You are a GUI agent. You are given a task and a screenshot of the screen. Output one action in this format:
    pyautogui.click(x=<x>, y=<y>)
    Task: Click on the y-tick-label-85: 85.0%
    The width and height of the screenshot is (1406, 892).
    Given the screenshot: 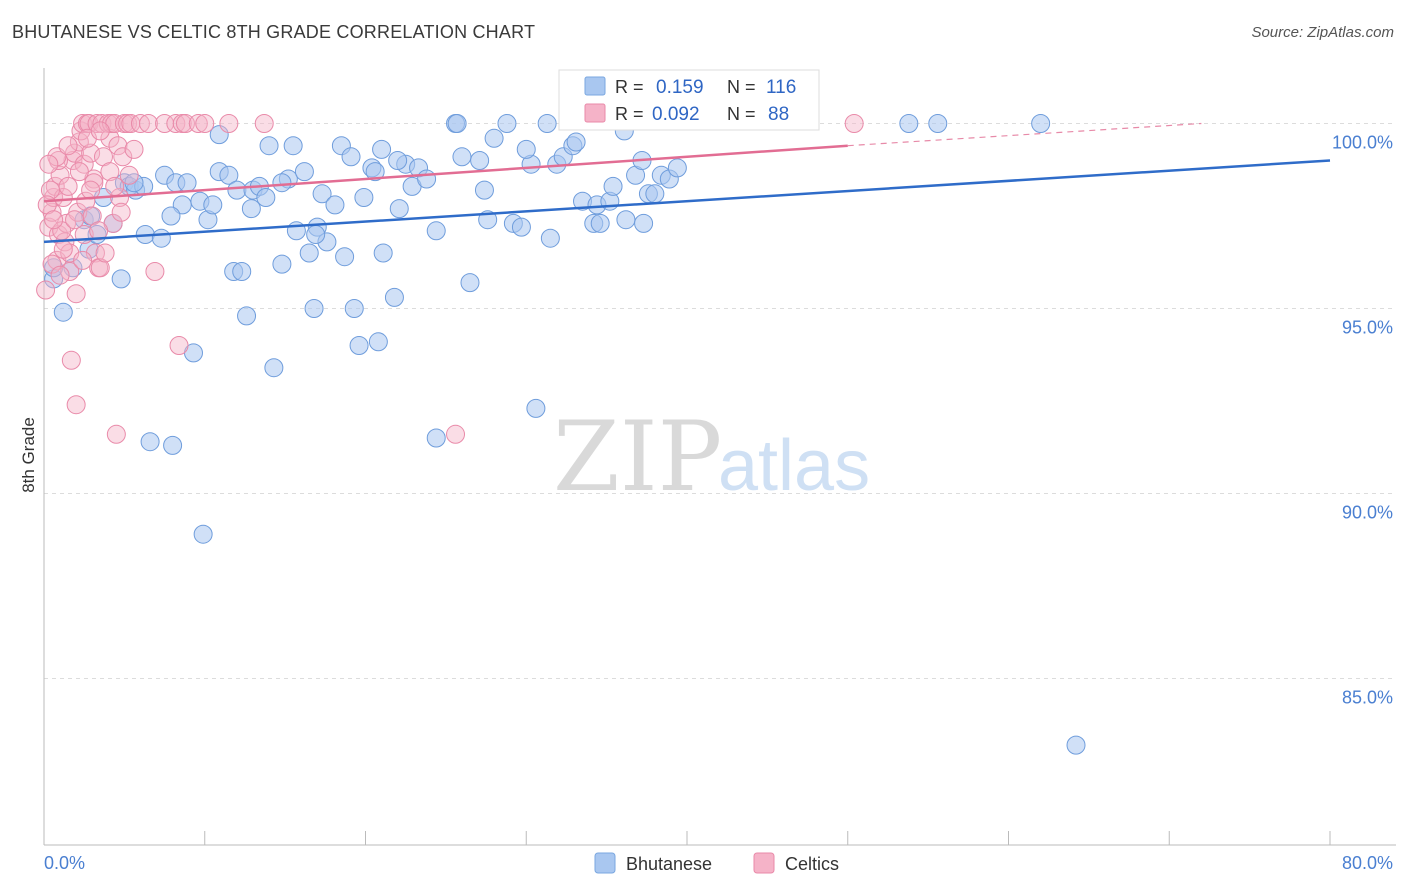 What is the action you would take?
    pyautogui.click(x=1367, y=698)
    